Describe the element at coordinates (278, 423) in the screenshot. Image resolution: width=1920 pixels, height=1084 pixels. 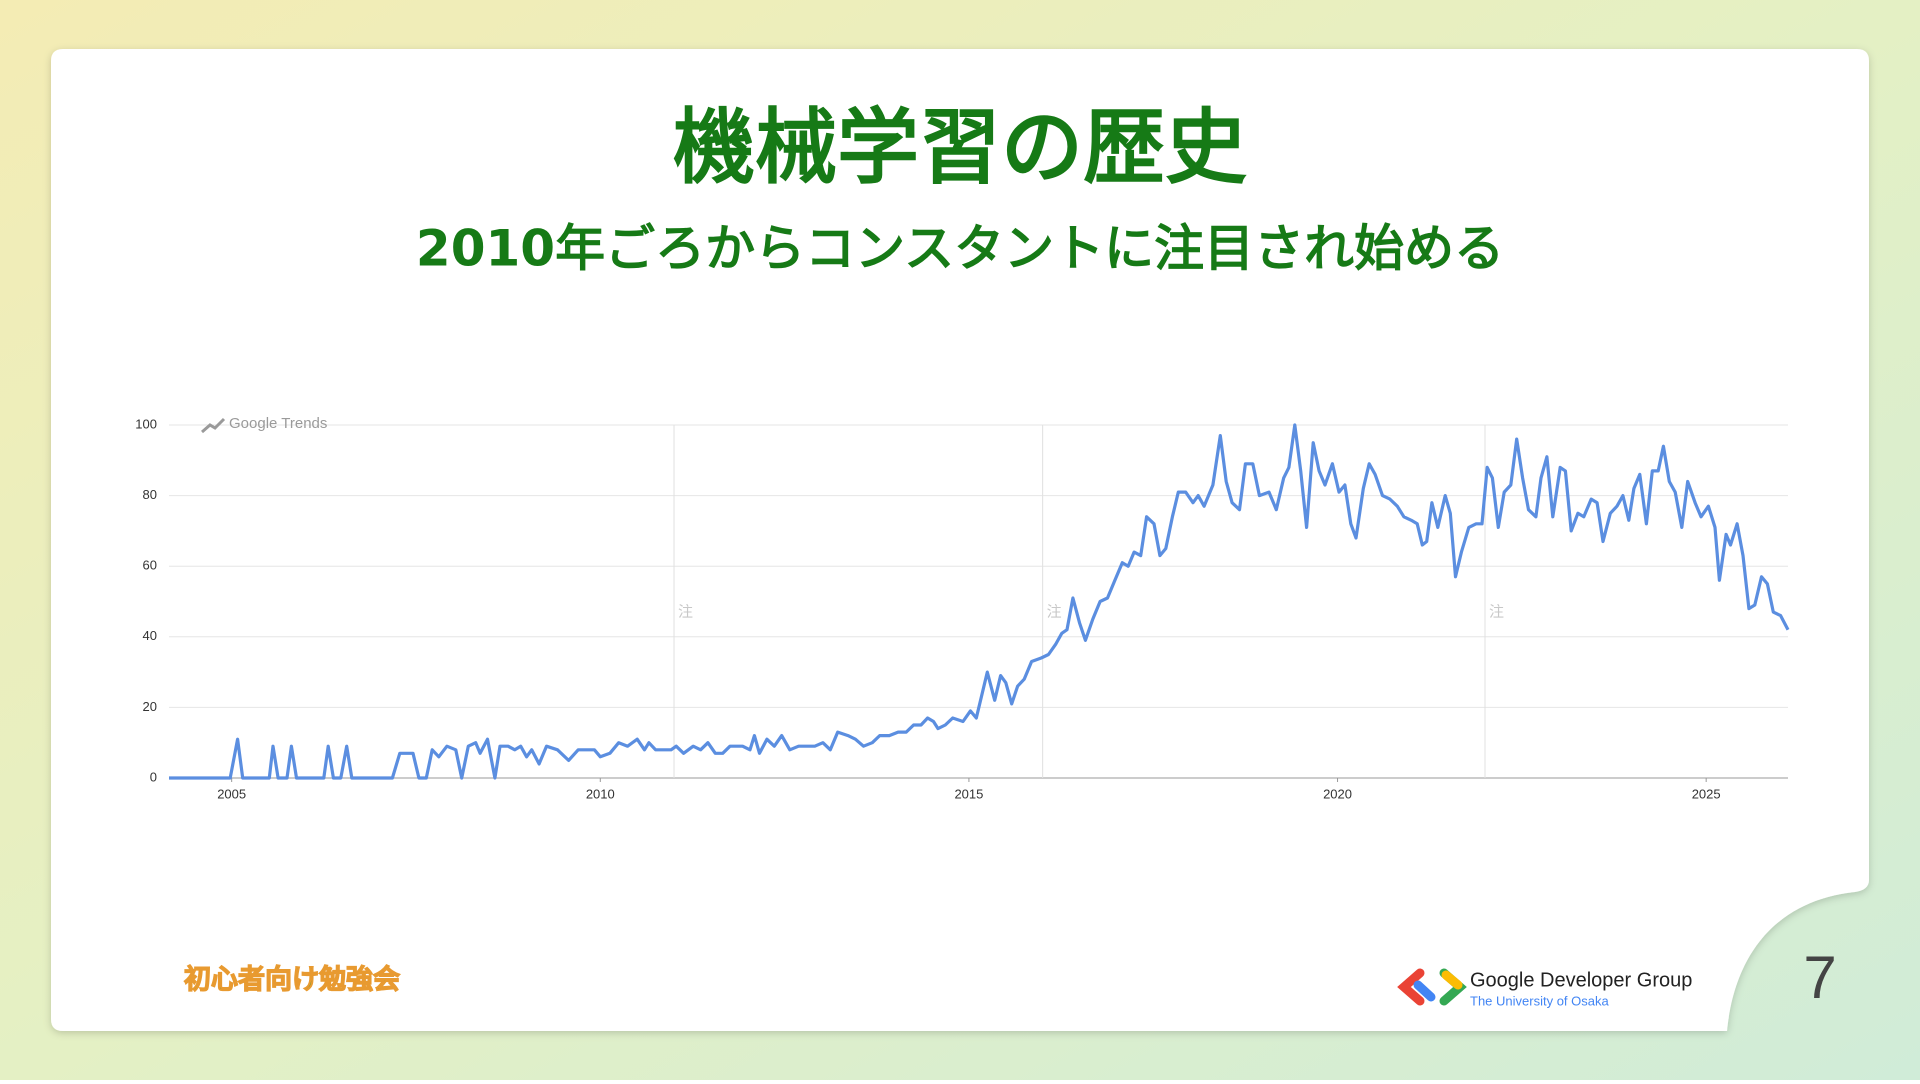
I see `trends-label: Google Trends` at that location.